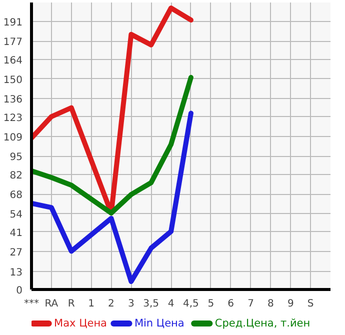  Describe the element at coordinates (13, 138) in the screenshot. I see `y-tick-label: 109` at that location.